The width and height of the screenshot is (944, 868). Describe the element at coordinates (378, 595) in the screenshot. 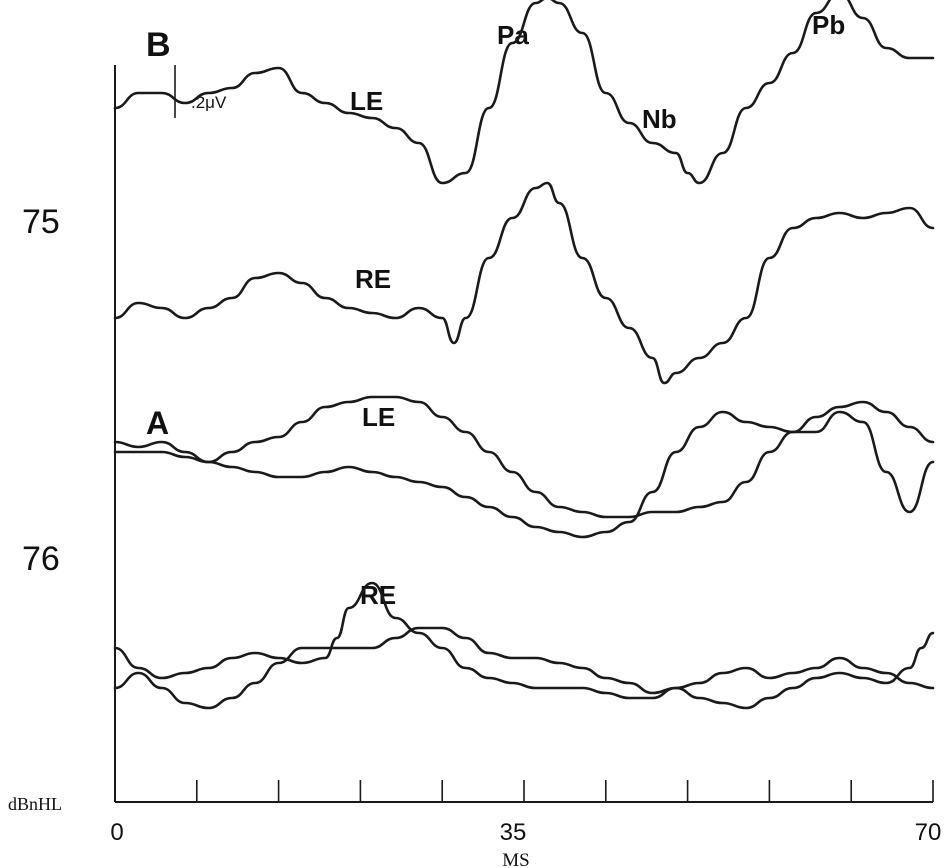

I see `trace-label-a-re: RE` at that location.